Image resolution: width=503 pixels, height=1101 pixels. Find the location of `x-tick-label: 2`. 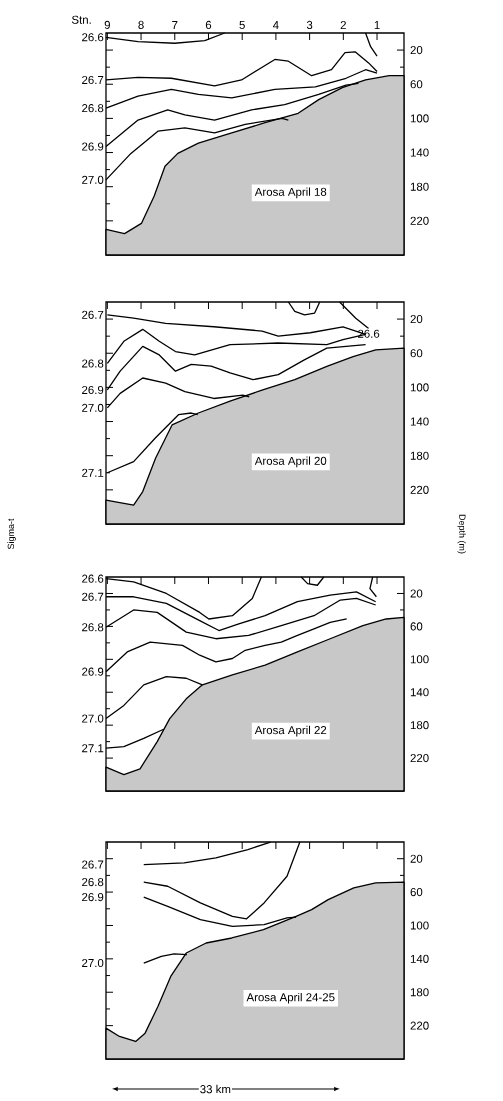

x-tick-label: 2 is located at coordinates (343, 24).